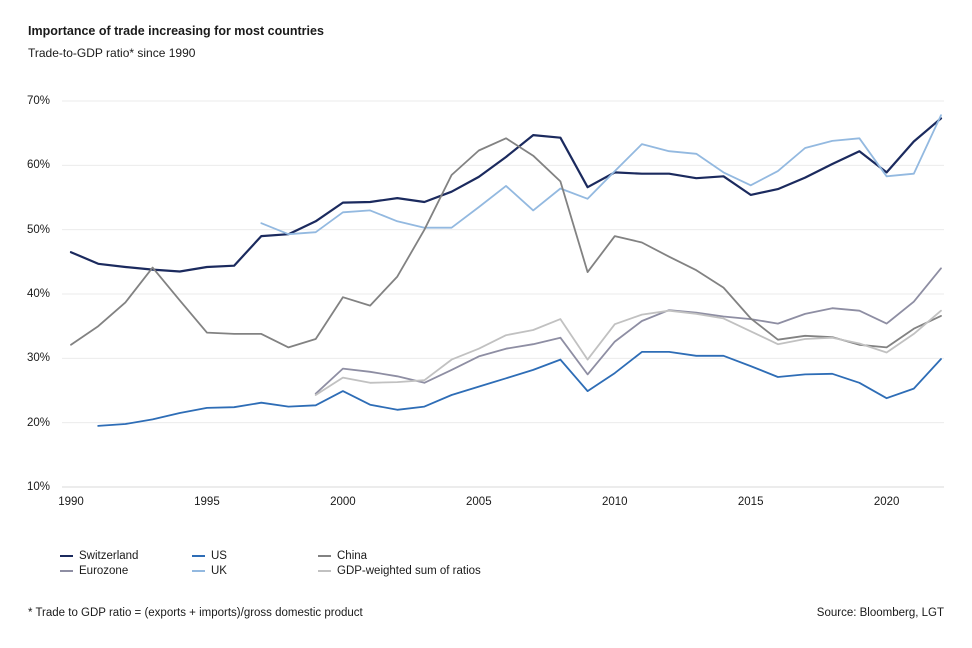  Describe the element at coordinates (66, 570) in the screenshot. I see `legend-swatch-eurozone` at that location.